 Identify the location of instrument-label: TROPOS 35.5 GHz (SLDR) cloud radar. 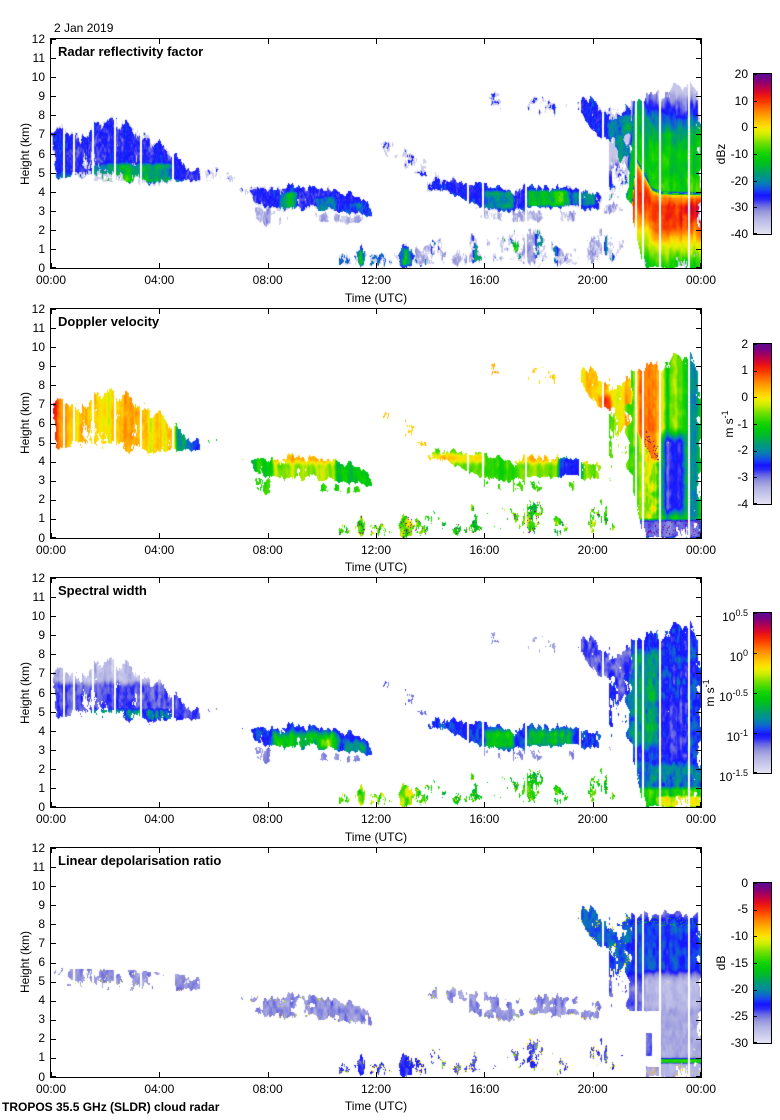
(111, 1107).